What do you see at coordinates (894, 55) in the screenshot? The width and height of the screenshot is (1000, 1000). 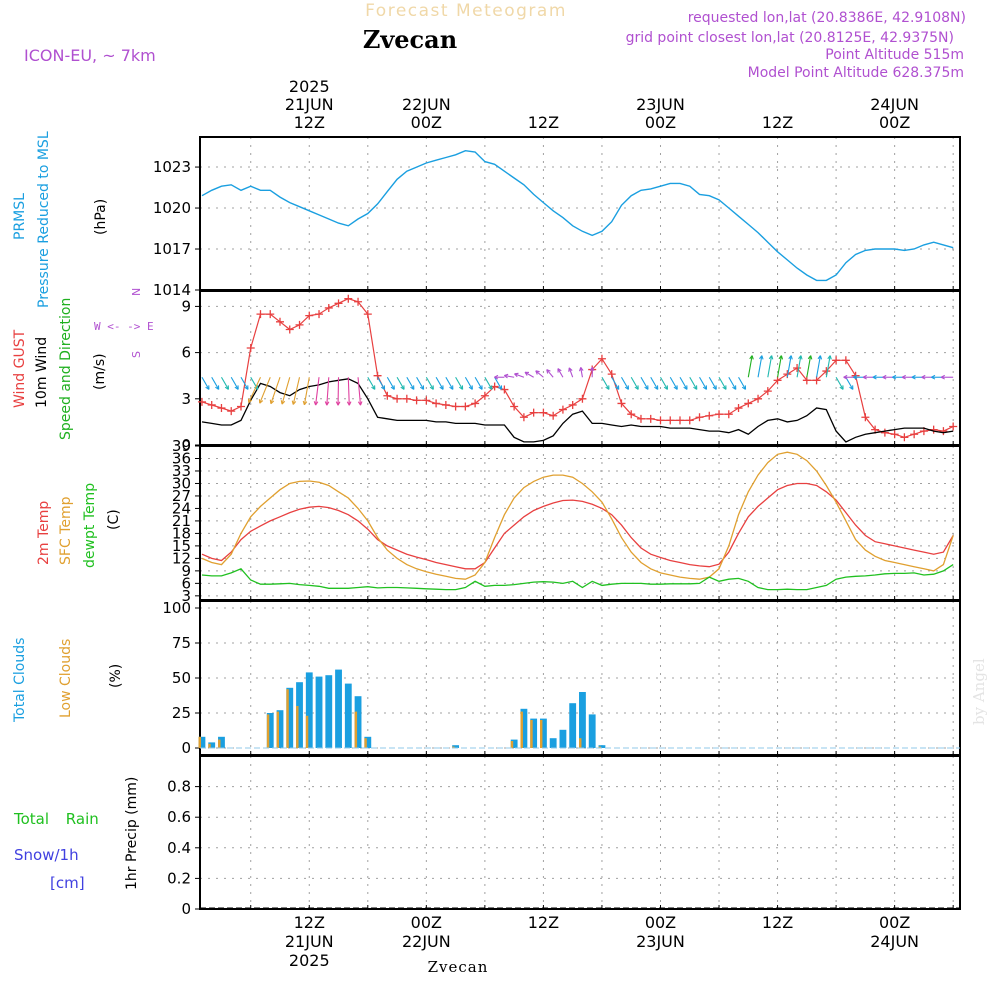 I see `point-altitude: Point Altitude 515m` at bounding box center [894, 55].